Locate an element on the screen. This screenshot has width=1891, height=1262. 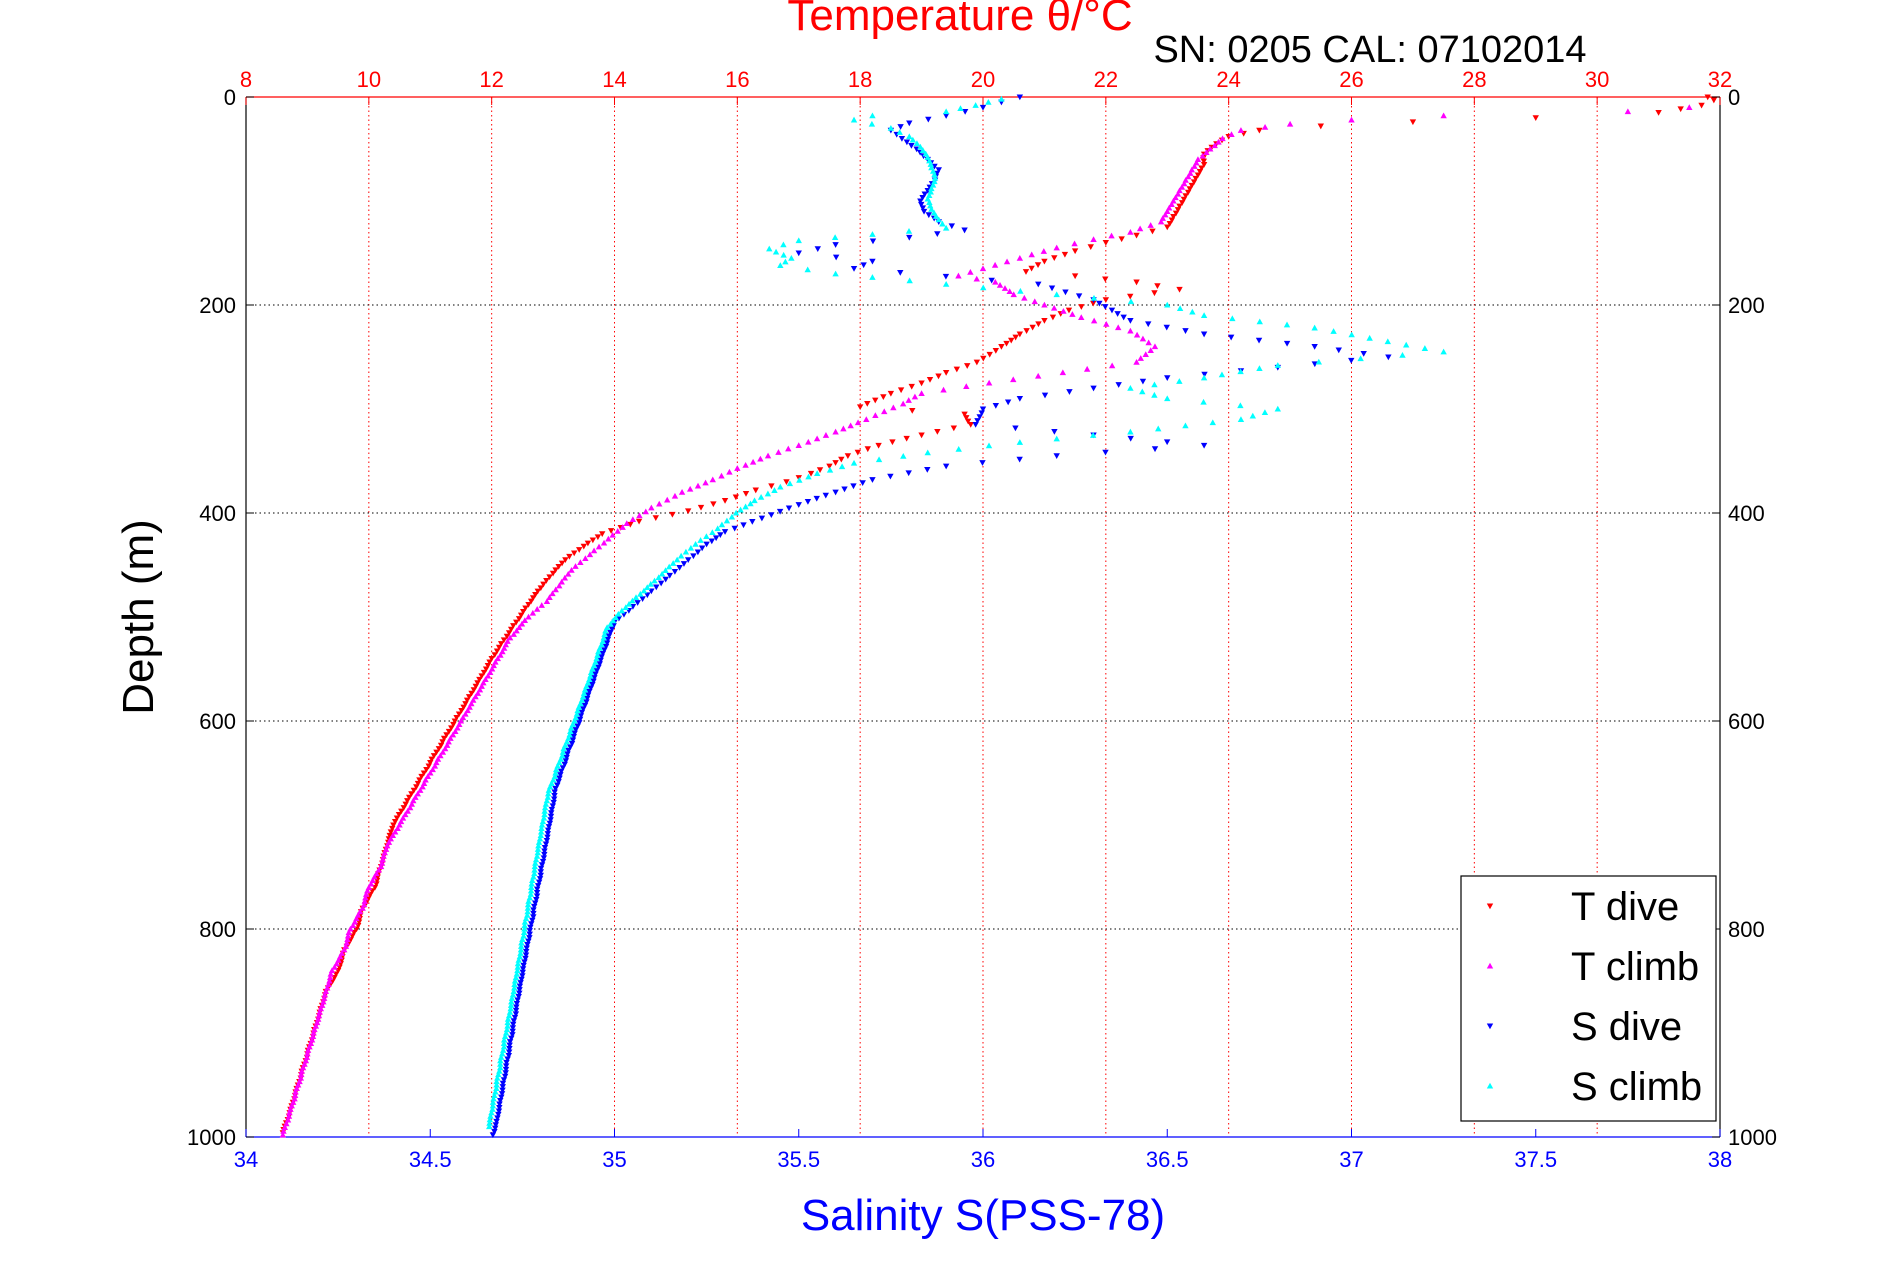
legend-label: T climb is located at coordinates (1635, 967).